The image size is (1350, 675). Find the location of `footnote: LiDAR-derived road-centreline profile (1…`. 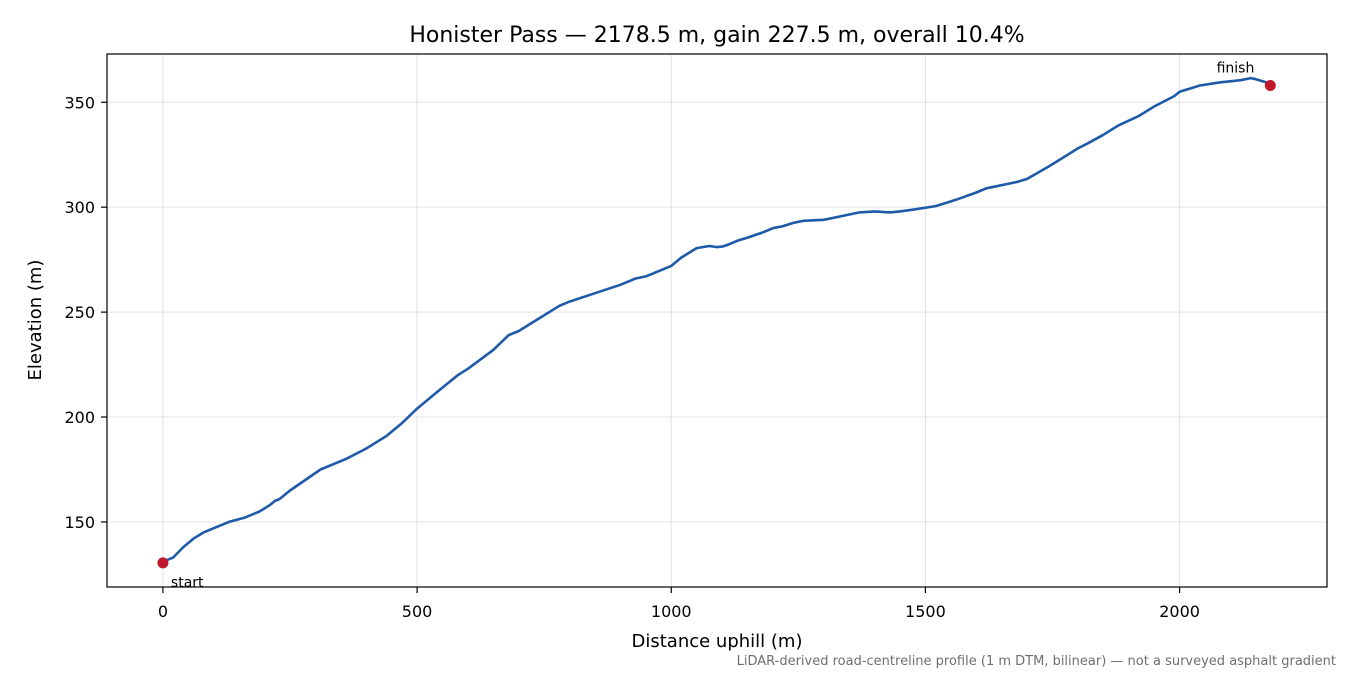

footnote: LiDAR-derived road-centreline profile (1… is located at coordinates (1036, 661).